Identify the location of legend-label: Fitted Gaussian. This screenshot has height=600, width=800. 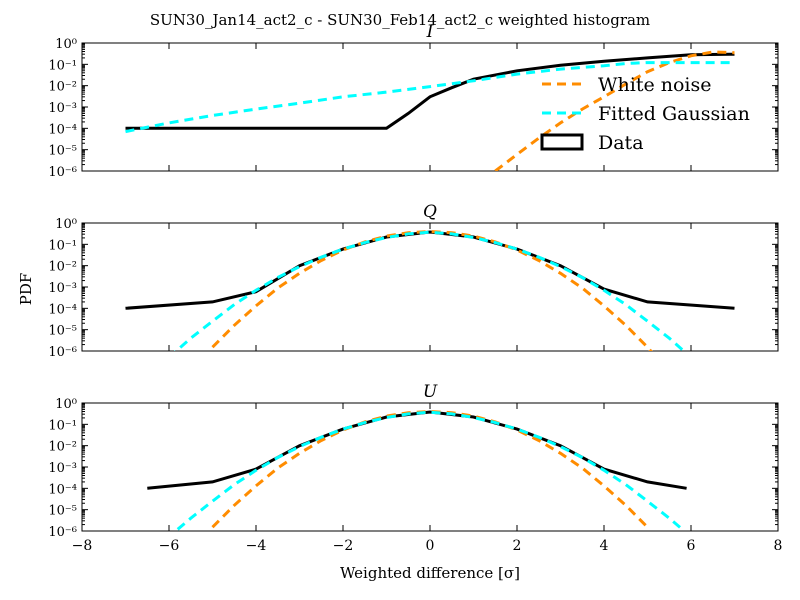
(674, 114).